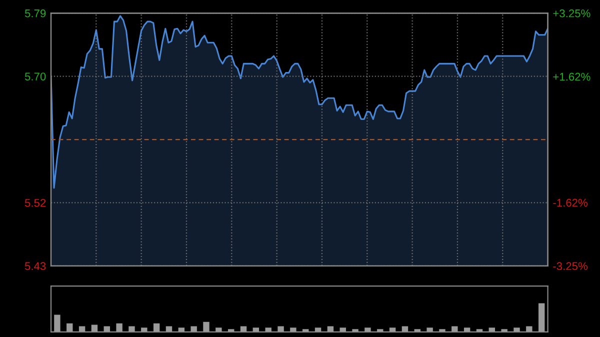  What do you see at coordinates (35, 202) in the screenshot?
I see `y-tick-label: 5.52` at bounding box center [35, 202].